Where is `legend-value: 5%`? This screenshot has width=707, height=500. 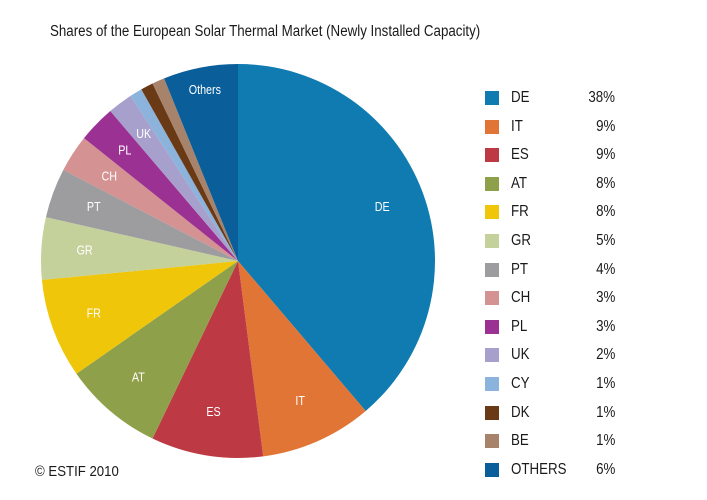 legend-value: 5% is located at coordinates (605, 240).